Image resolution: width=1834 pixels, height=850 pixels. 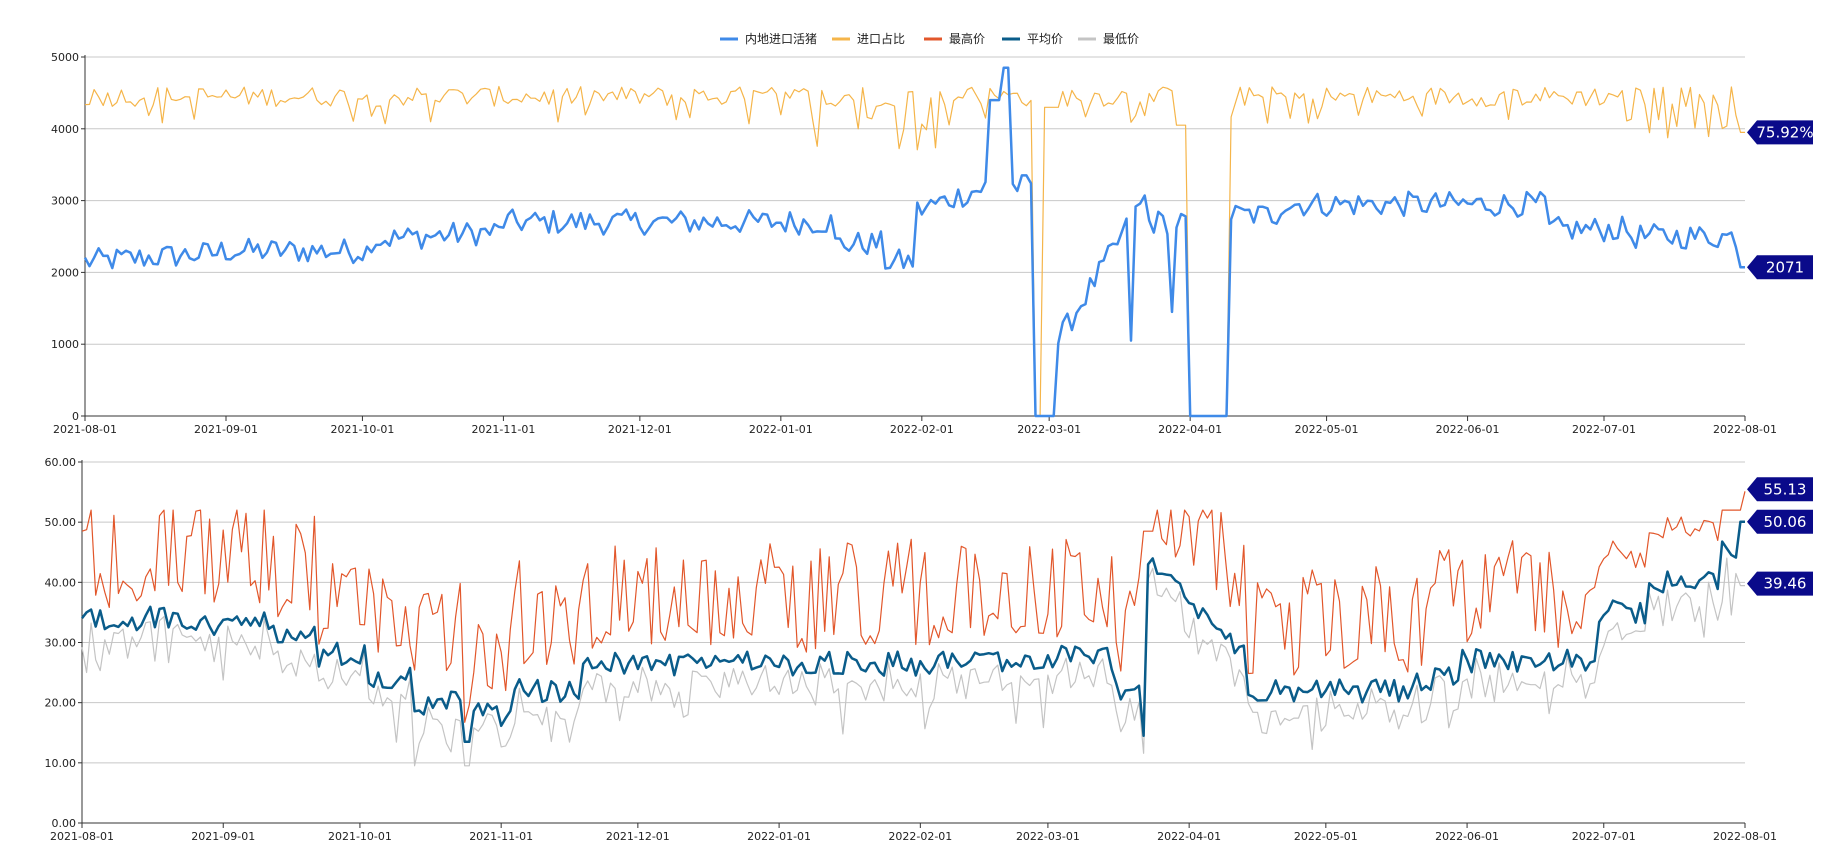 I want to click on bottom-ytick-label: 60.00, so click(x=61, y=462).